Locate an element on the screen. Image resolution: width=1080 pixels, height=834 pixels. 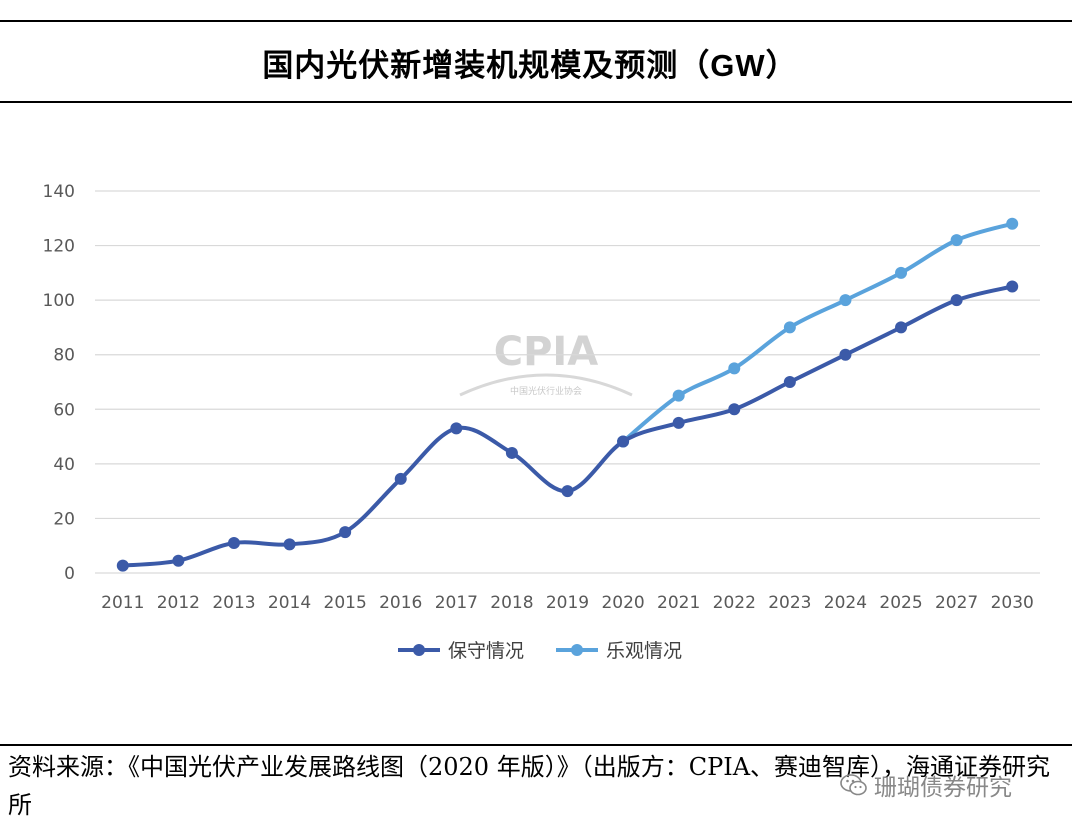
legend-label: 乐观情况 is located at coordinates (644, 651).